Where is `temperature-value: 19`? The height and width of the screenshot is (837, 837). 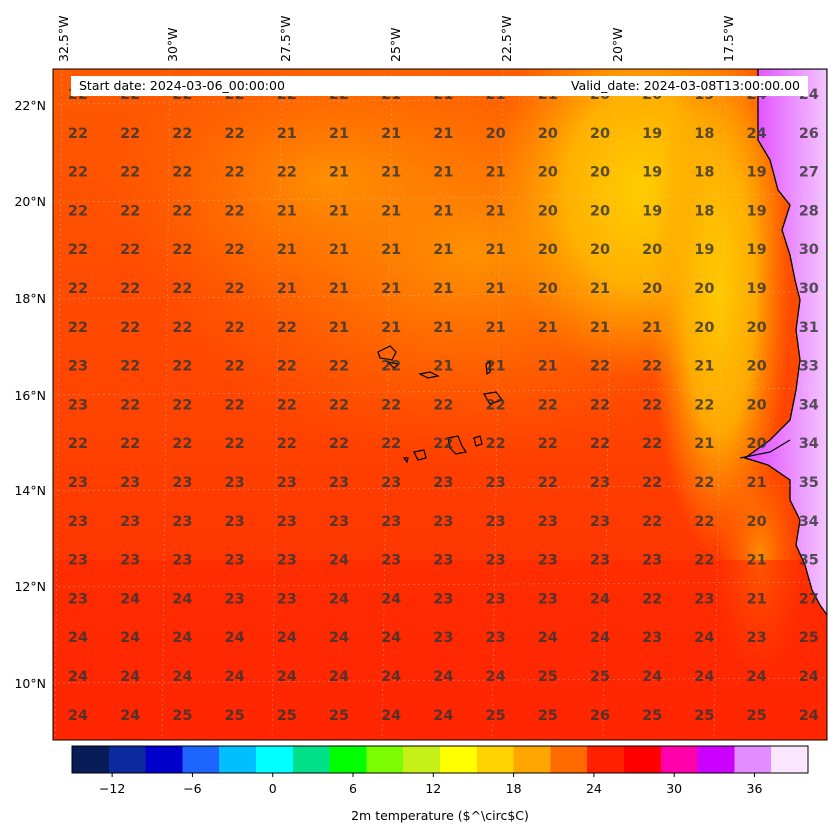 temperature-value: 19 is located at coordinates (757, 173).